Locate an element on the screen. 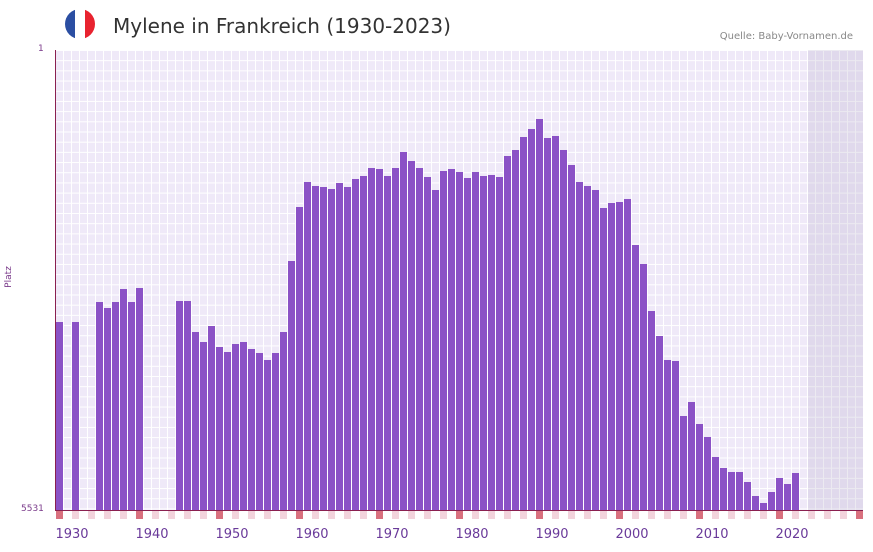  bar-1936 is located at coordinates (123, 399).